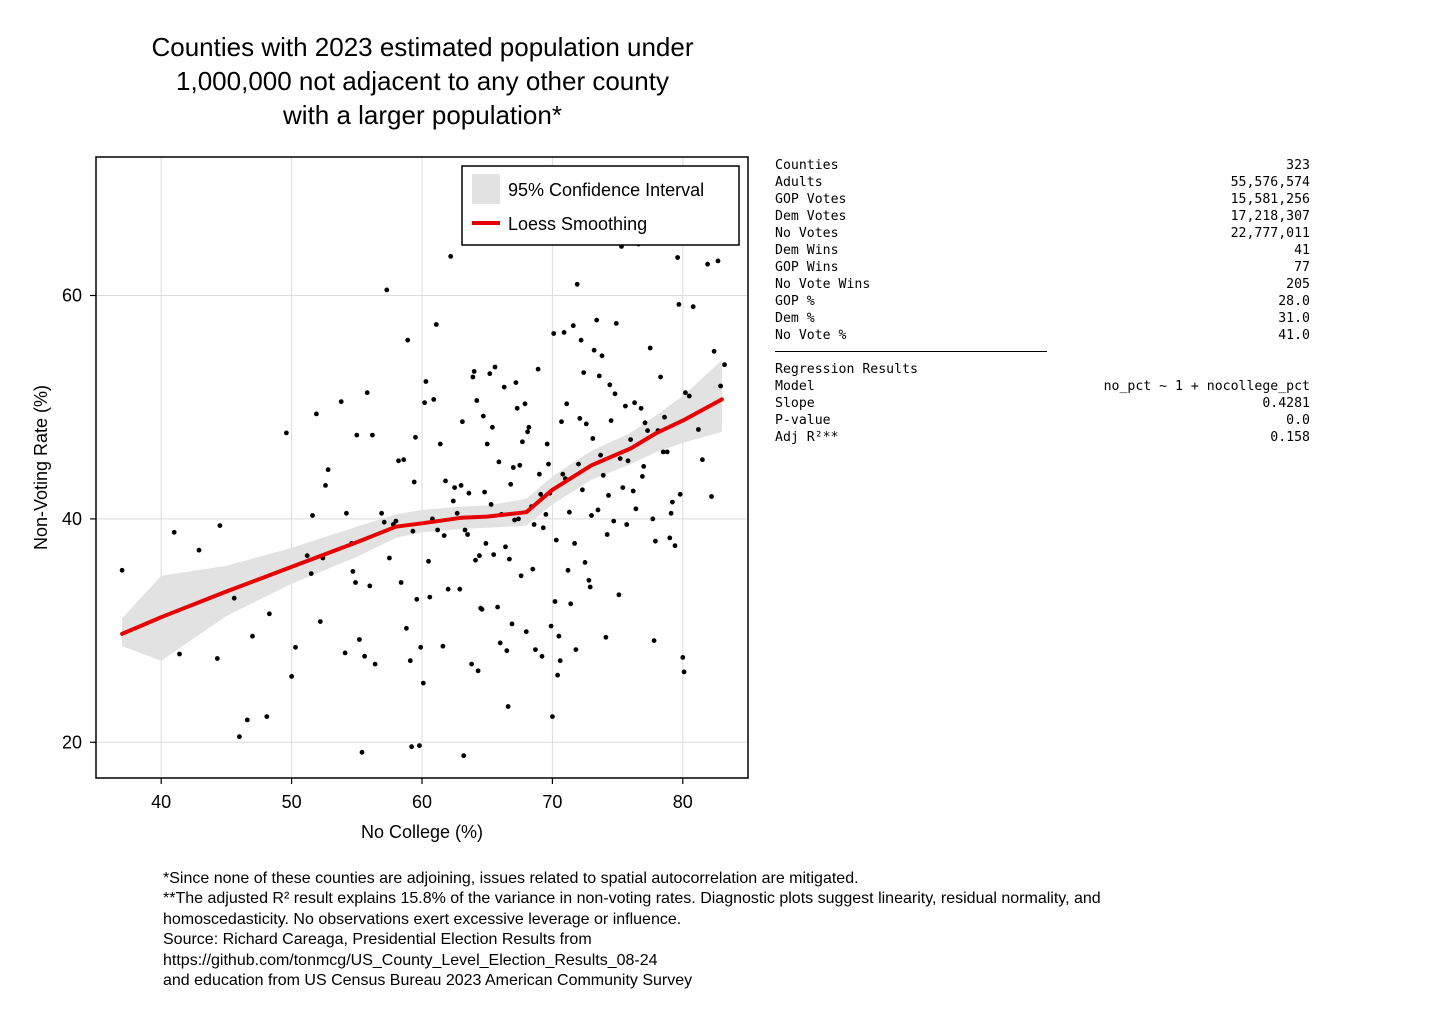 This screenshot has height=1019, width=1456. What do you see at coordinates (1042, 250) in the screenshot?
I see `stats-row: Dem Wins 41` at bounding box center [1042, 250].